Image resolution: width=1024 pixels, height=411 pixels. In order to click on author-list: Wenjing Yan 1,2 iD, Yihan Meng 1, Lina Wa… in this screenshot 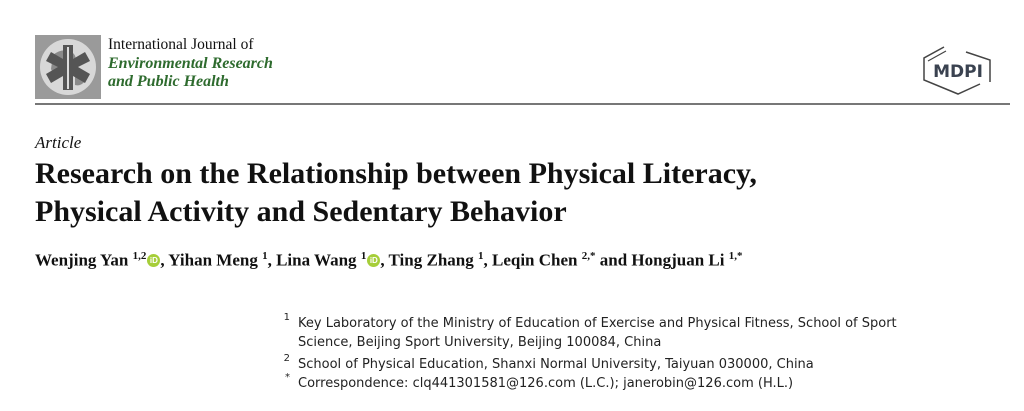, I will do `click(388, 260)`.